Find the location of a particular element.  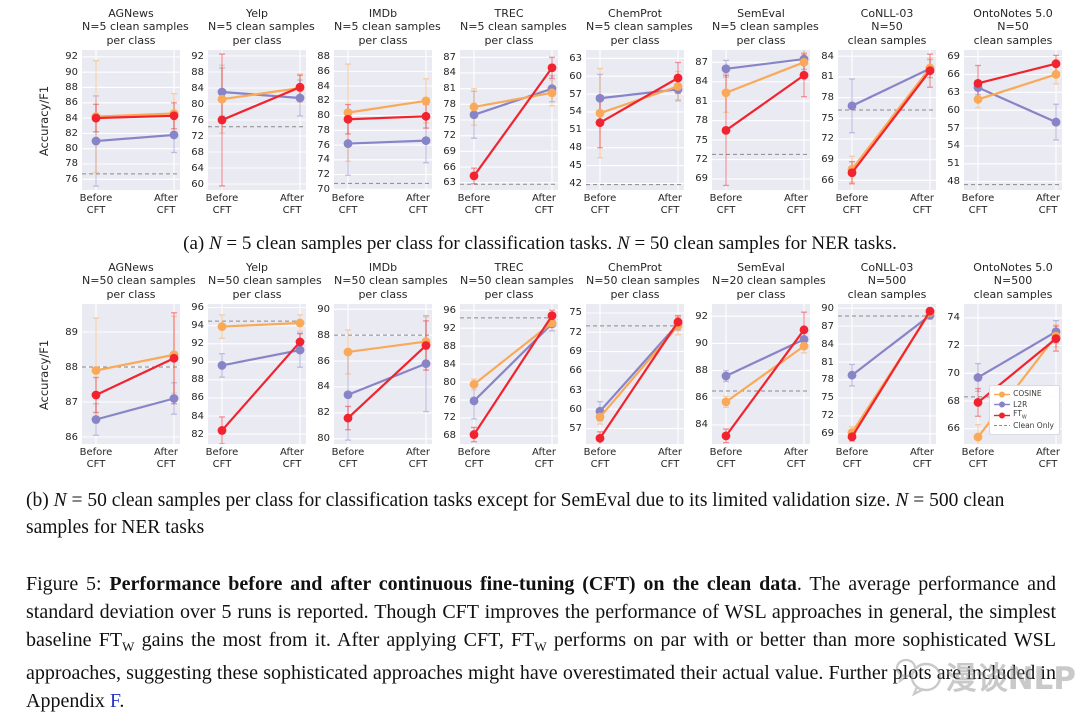

y-tick-label: 48 is located at coordinates (953, 182).